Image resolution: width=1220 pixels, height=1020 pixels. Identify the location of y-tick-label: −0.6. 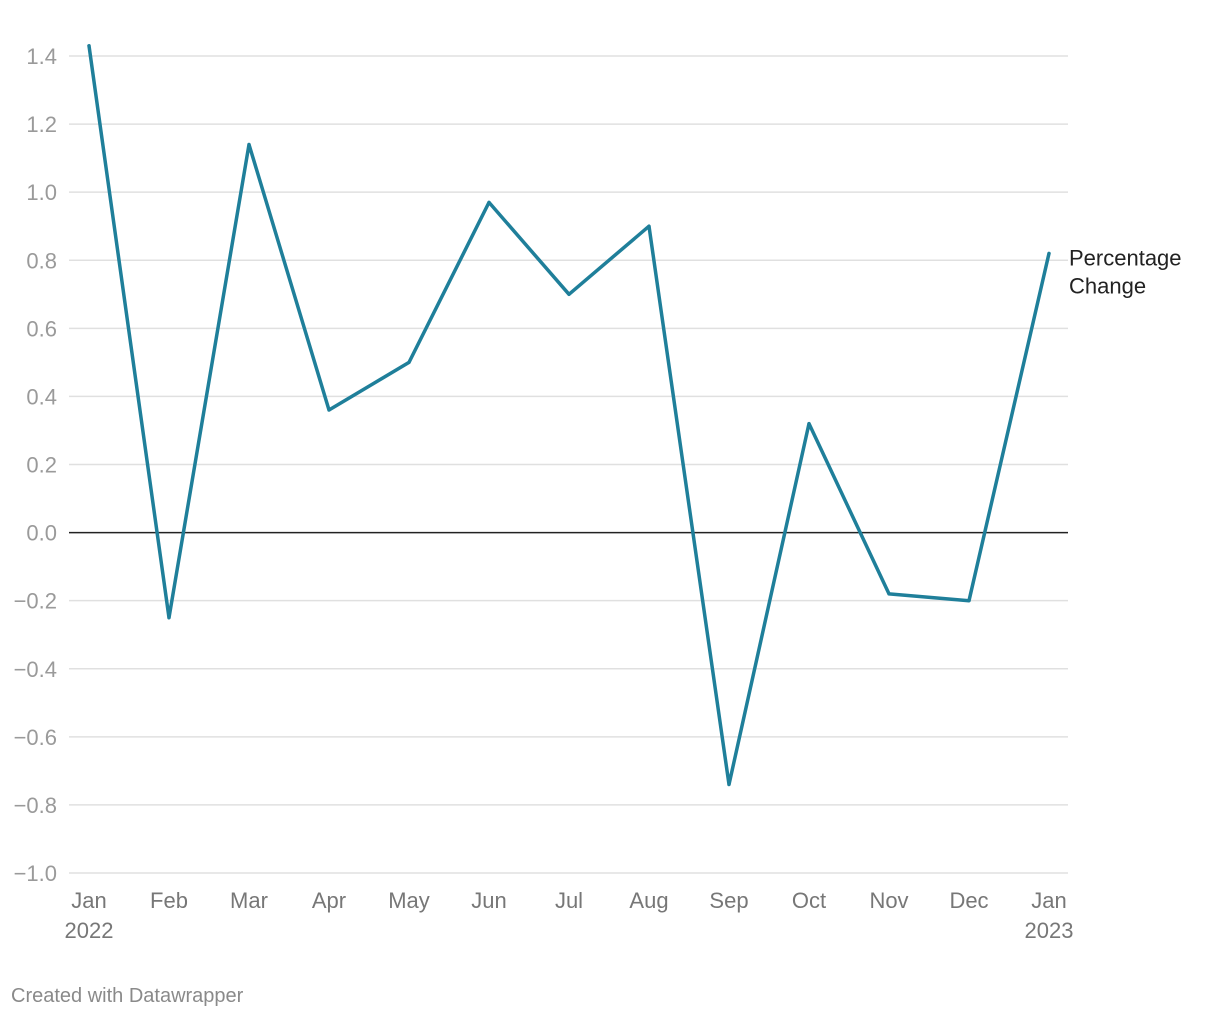
(35, 737).